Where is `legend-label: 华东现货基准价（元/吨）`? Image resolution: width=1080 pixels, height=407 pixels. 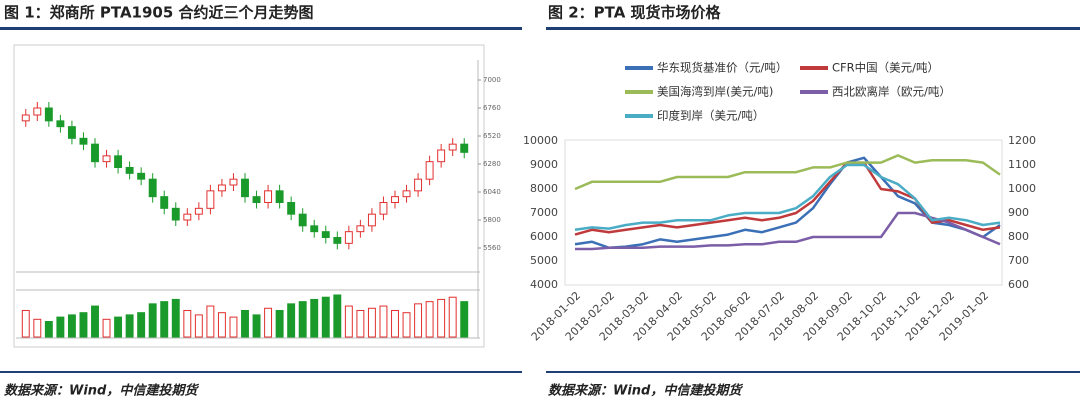 legend-label: 华东现货基准价（元/吨） is located at coordinates (722, 68).